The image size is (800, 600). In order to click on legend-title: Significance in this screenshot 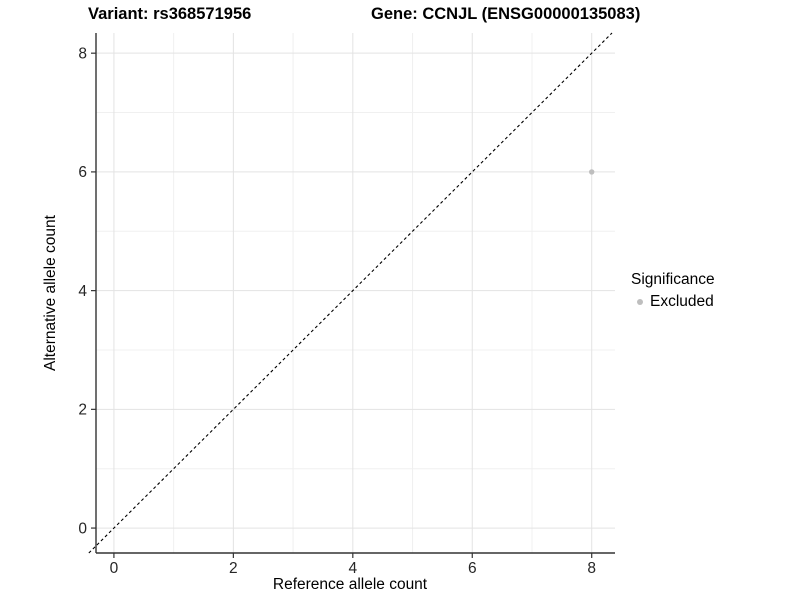, I will do `click(673, 279)`.